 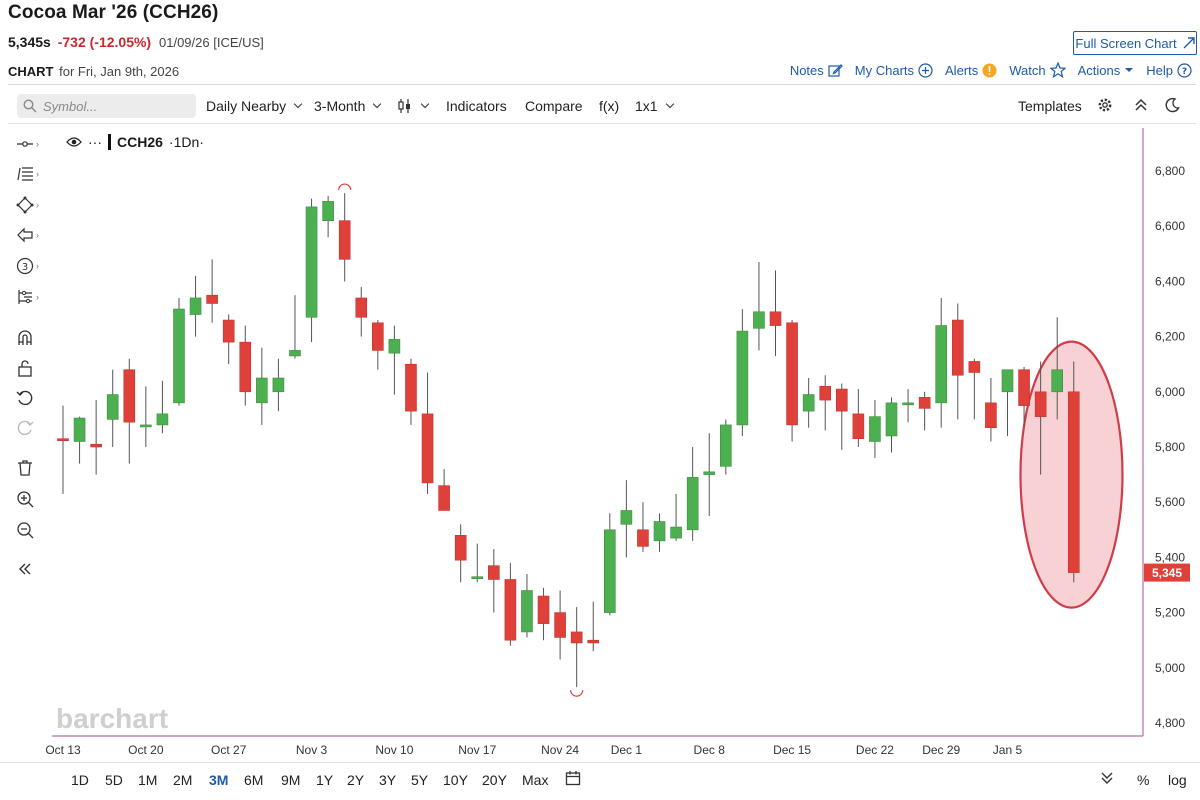 I want to click on timeframe-1m: 1M, so click(x=148, y=780).